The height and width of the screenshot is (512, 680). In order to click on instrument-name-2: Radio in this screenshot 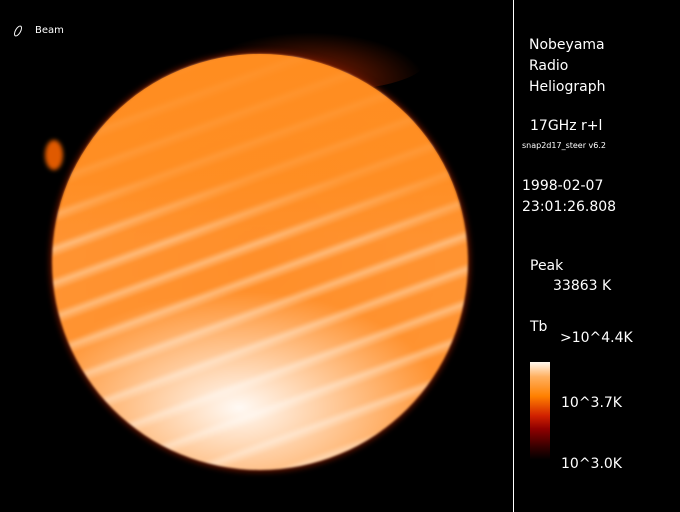, I will do `click(549, 66)`.